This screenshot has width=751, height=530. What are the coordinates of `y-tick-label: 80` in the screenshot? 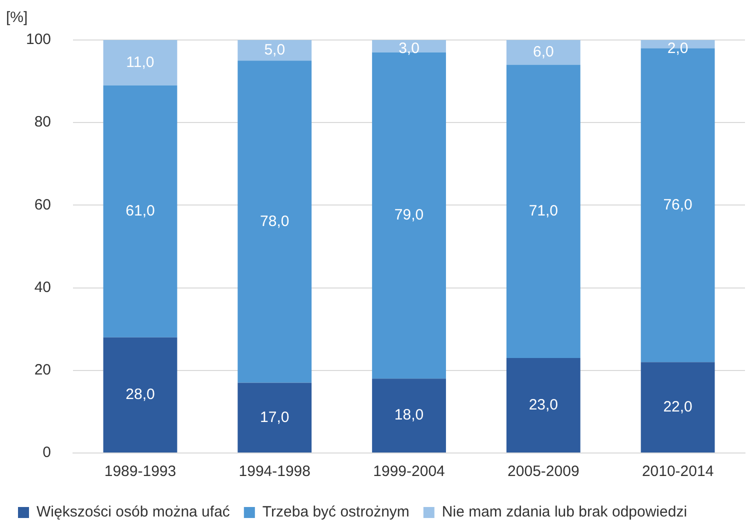 It's located at (43, 122).